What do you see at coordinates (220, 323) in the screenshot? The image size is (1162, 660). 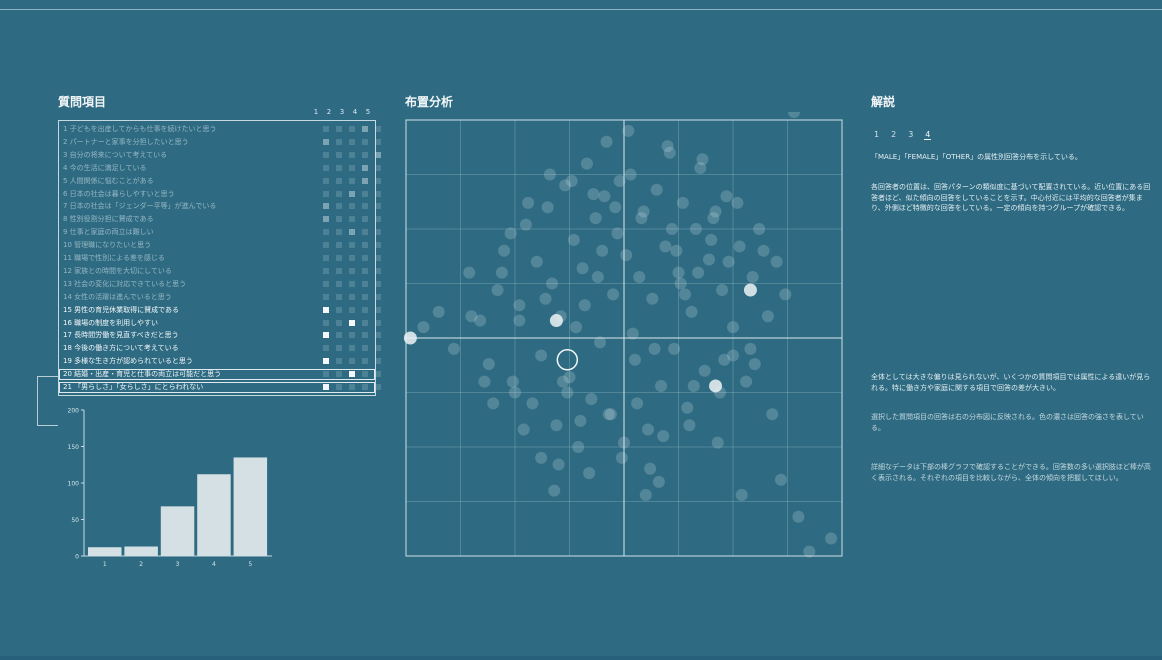 I see `question-row: 16 職場の制度を利用しやすい` at bounding box center [220, 323].